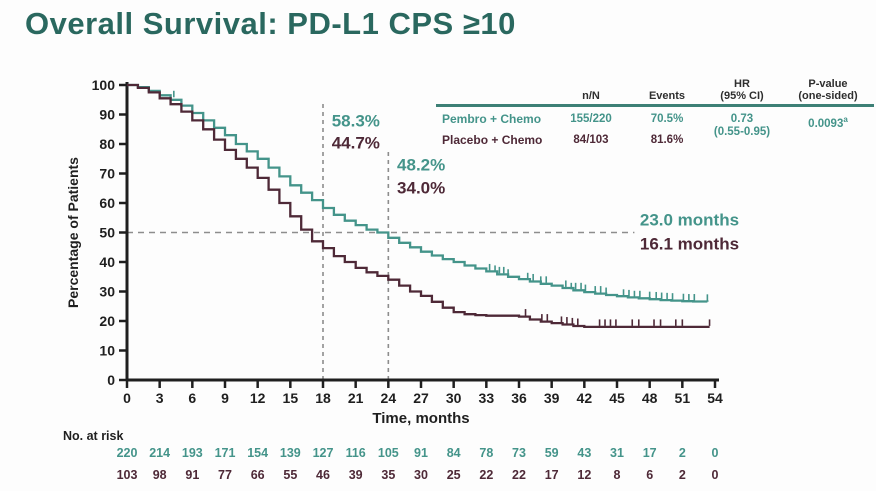  I want to click on x-tick-label: 54, so click(715, 398).